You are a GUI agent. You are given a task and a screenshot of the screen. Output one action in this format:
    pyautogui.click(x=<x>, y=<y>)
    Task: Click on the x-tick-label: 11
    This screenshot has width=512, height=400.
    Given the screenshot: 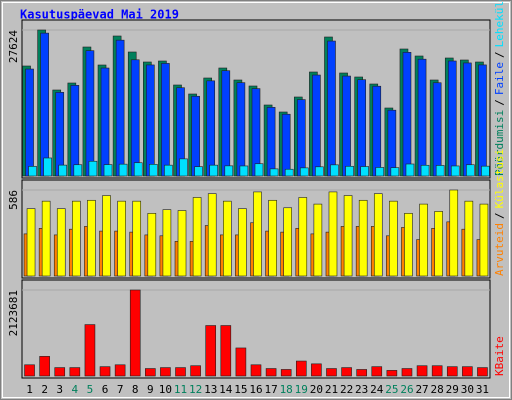 What is the action you would take?
    pyautogui.click(x=180, y=389)
    